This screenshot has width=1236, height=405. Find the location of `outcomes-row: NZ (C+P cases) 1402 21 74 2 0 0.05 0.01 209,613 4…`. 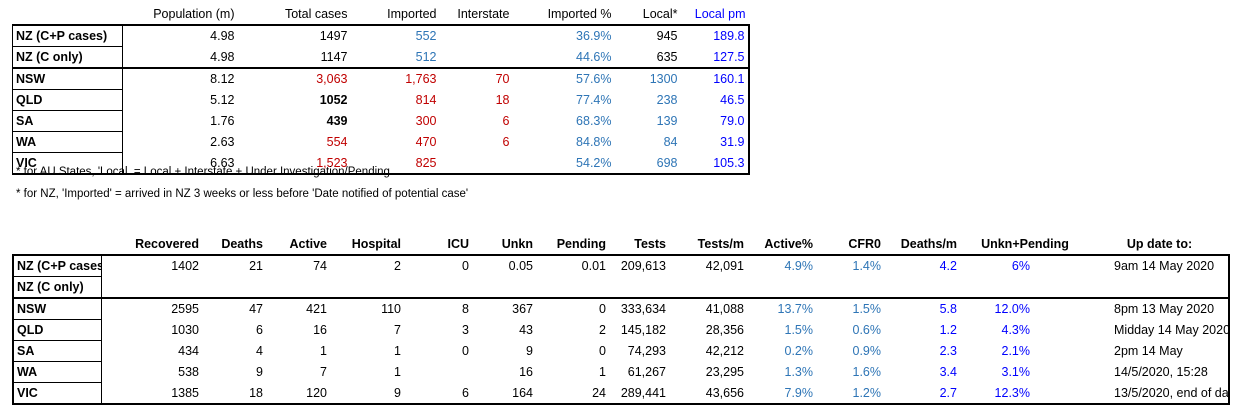

outcomes-row: NZ (C+P cases) 1402 21 74 2 0 0.05 0.01 209,613 4… is located at coordinates (621, 265).